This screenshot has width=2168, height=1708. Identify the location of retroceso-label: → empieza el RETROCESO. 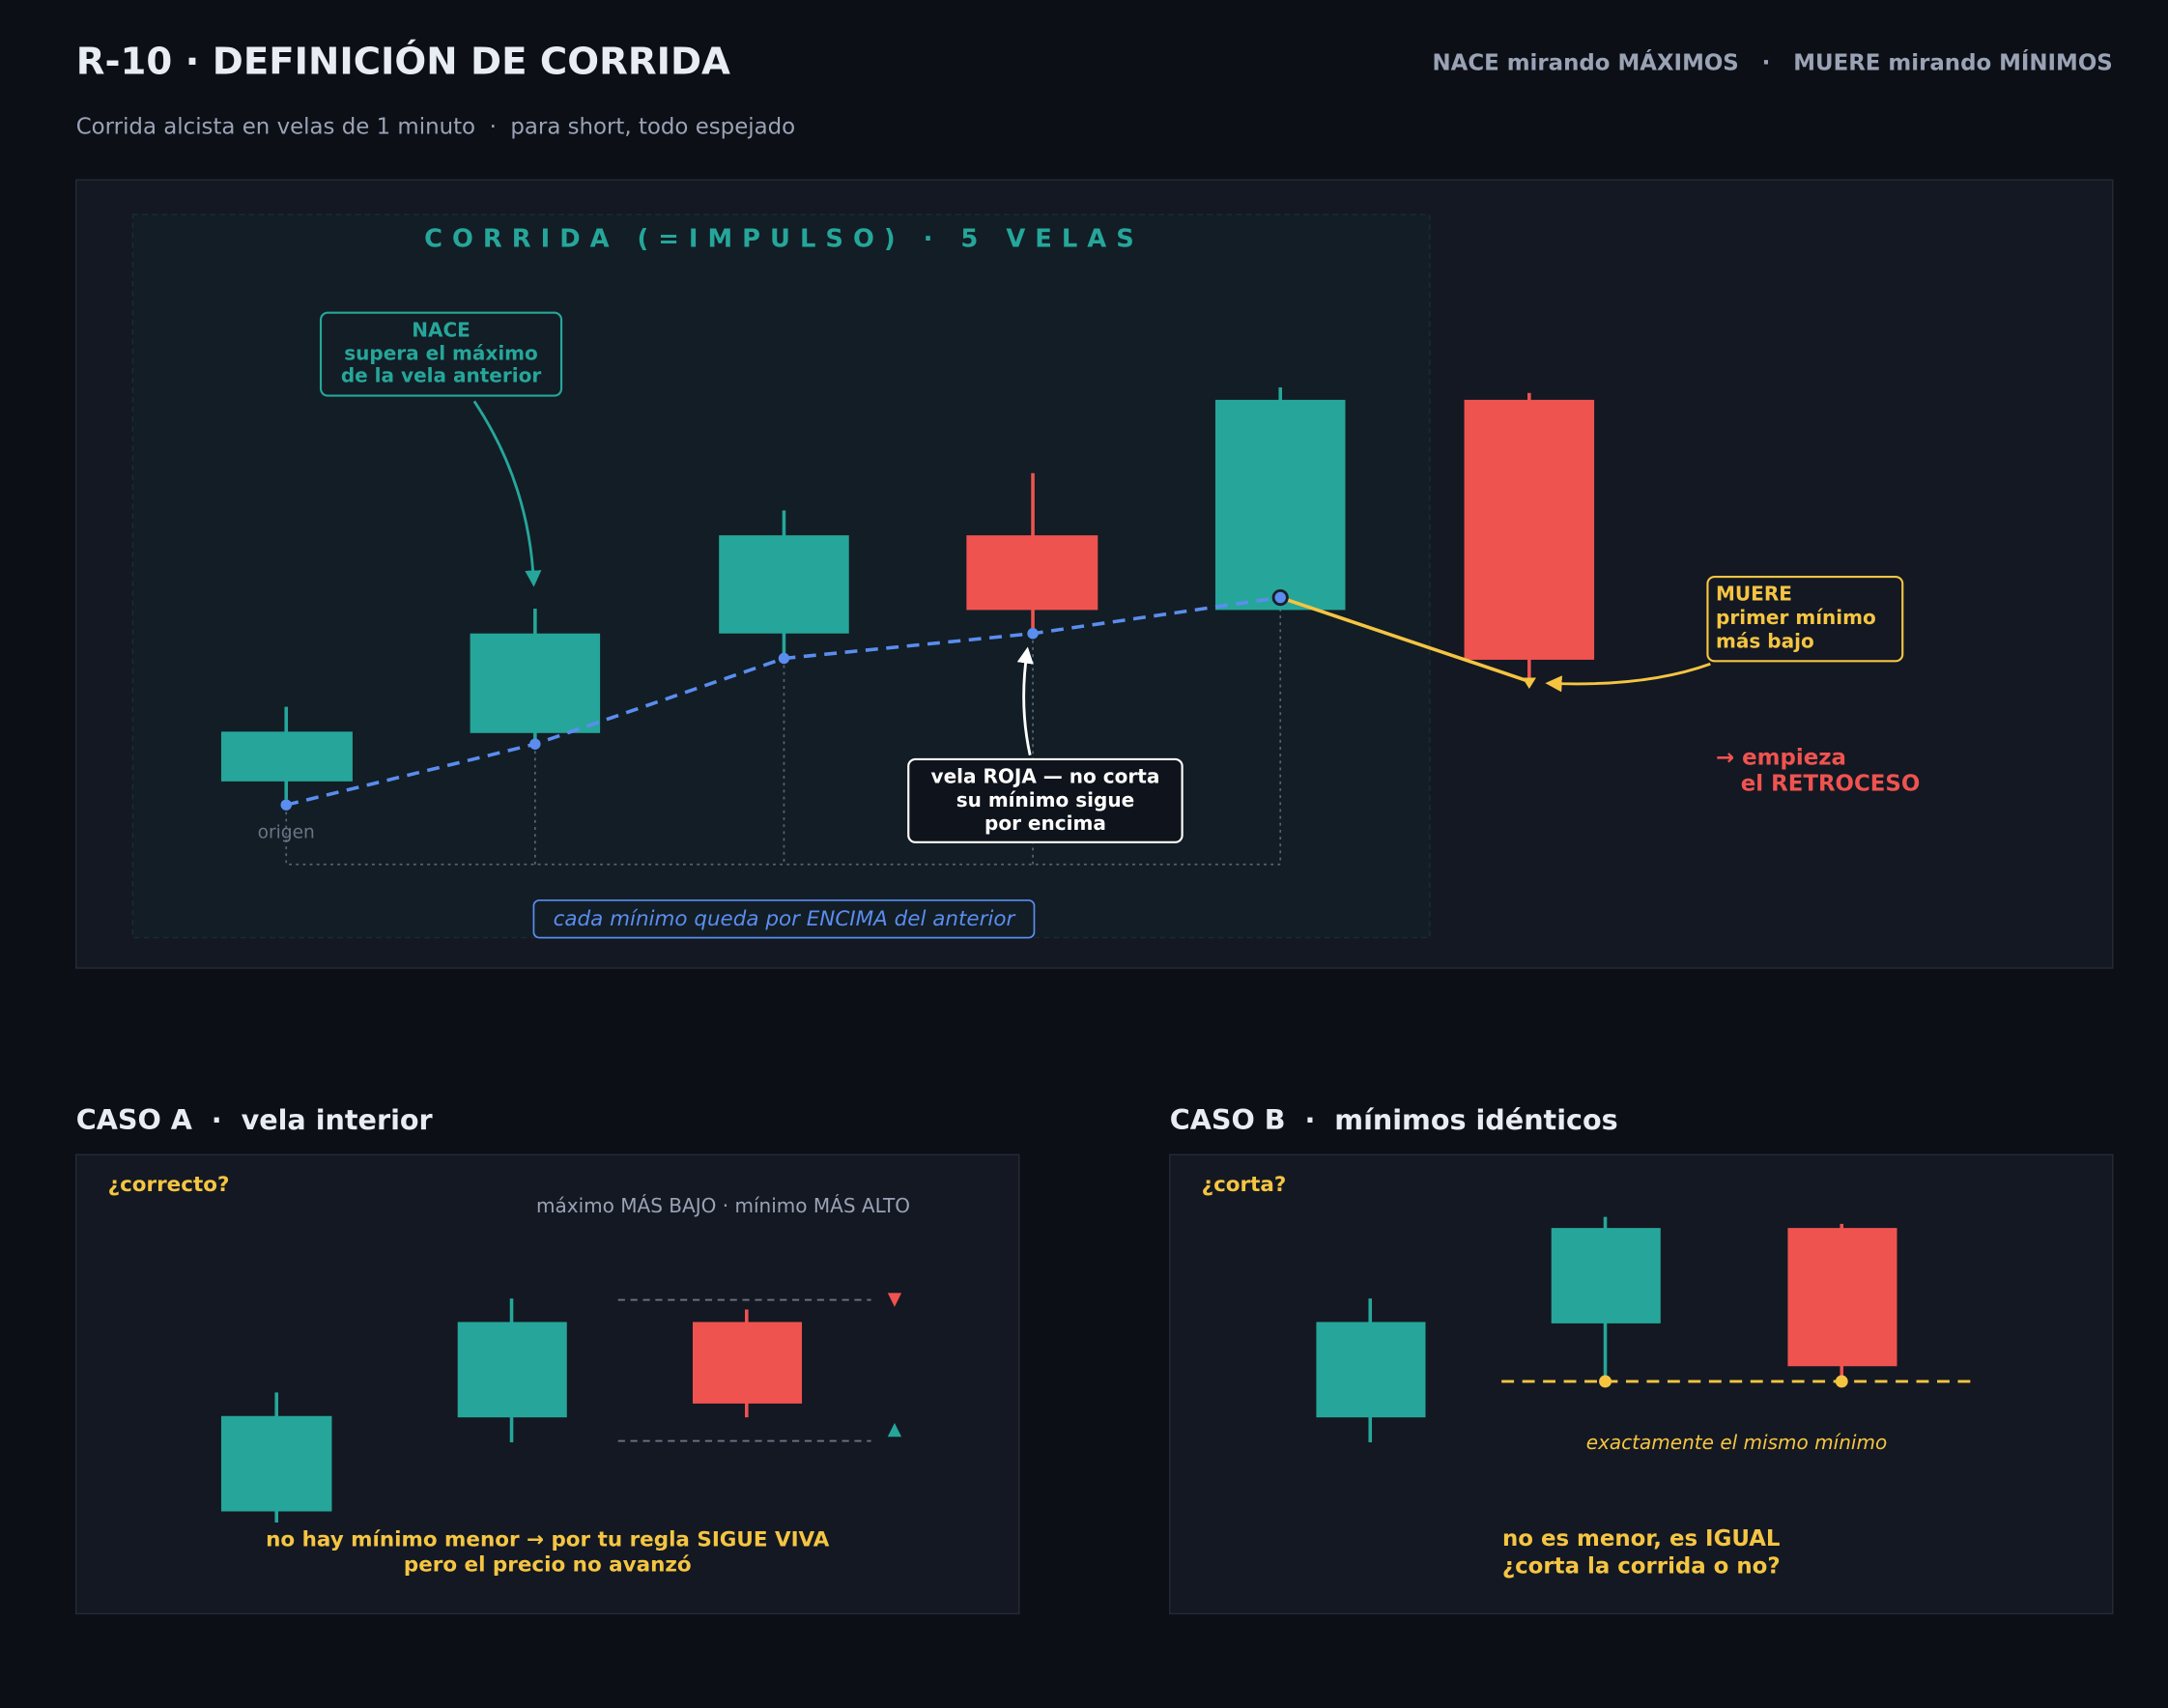
(1818, 770).